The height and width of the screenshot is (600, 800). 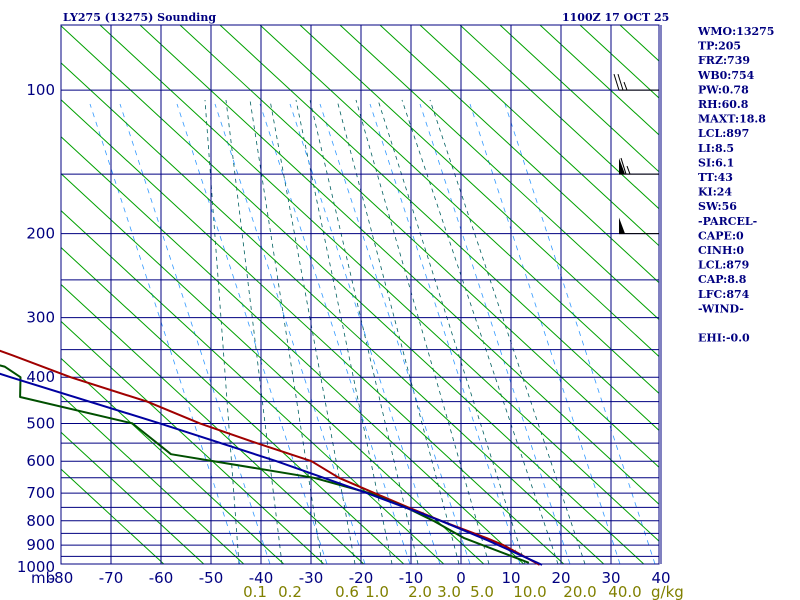 What do you see at coordinates (667, 591) in the screenshot?
I see `mixing-ratio-unit: g/kg` at bounding box center [667, 591].